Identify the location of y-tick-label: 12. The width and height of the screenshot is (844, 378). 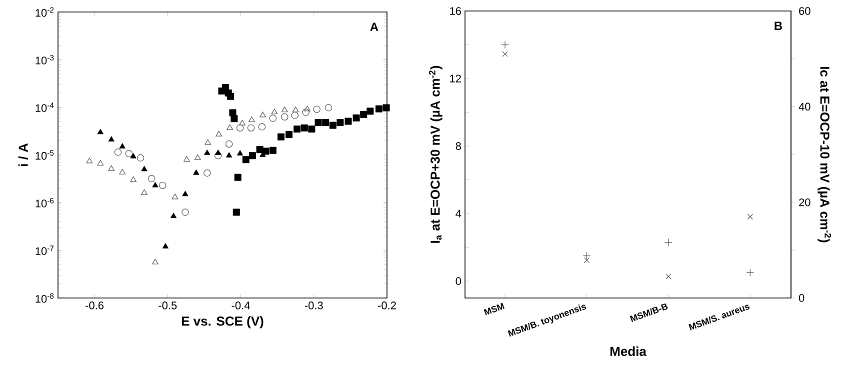
(455, 78).